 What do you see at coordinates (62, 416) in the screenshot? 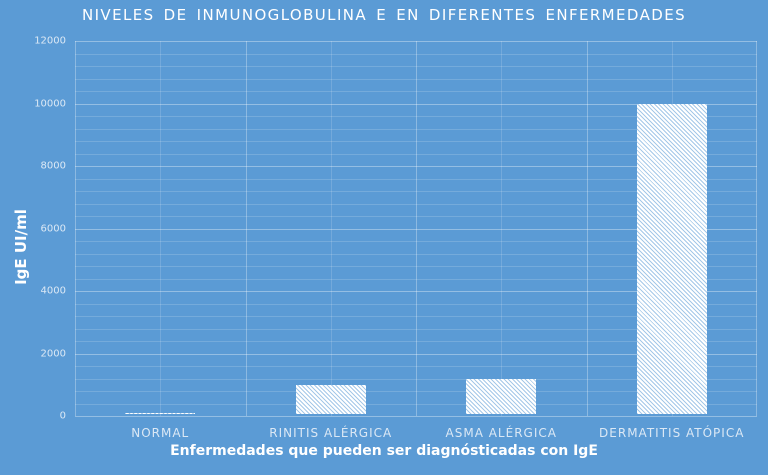
I see `y-tick-label: 0` at bounding box center [62, 416].